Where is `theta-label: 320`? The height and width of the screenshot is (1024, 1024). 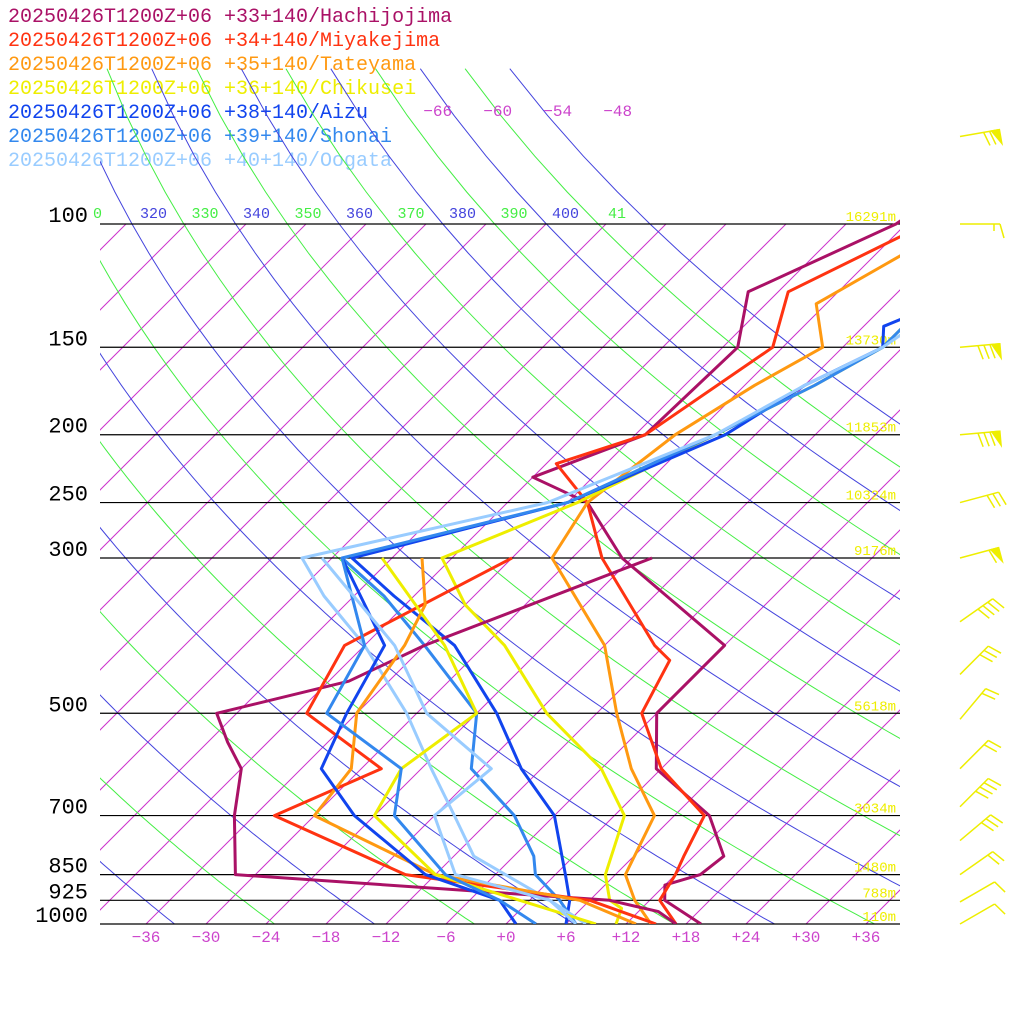 theta-label: 320 is located at coordinates (153, 214).